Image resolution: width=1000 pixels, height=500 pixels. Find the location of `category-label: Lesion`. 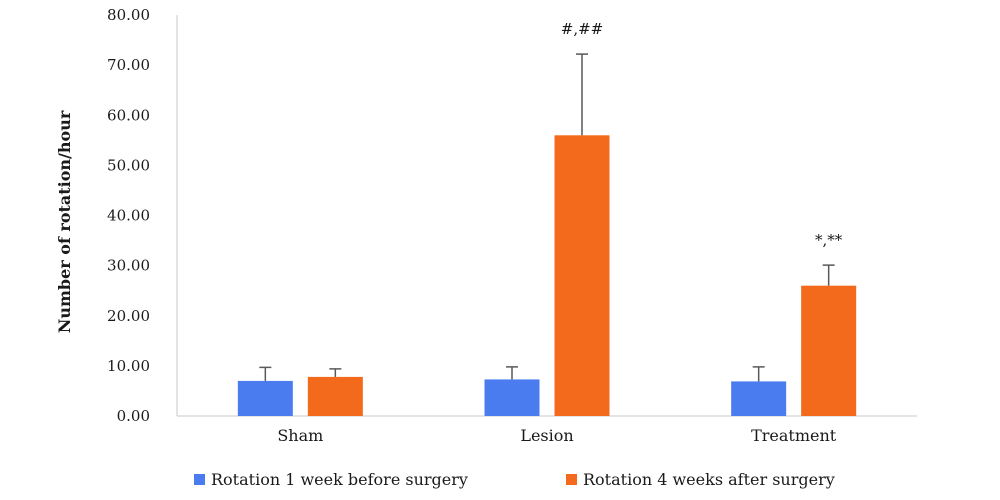

category-label: Lesion is located at coordinates (546, 435).